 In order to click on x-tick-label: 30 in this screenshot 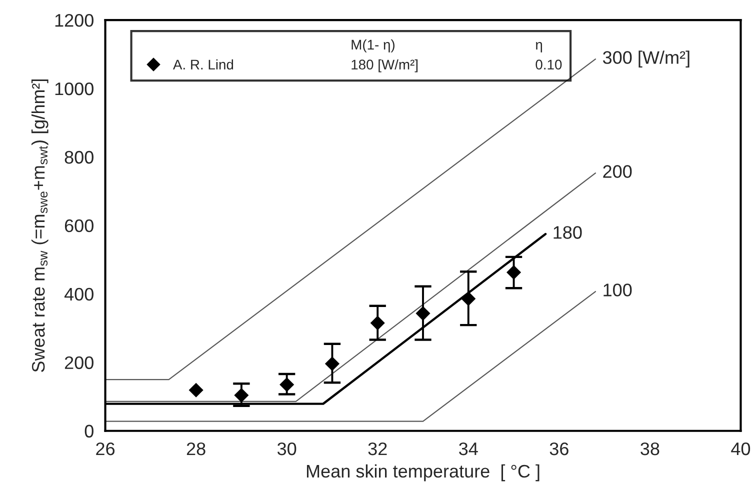, I will do `click(286, 449)`.